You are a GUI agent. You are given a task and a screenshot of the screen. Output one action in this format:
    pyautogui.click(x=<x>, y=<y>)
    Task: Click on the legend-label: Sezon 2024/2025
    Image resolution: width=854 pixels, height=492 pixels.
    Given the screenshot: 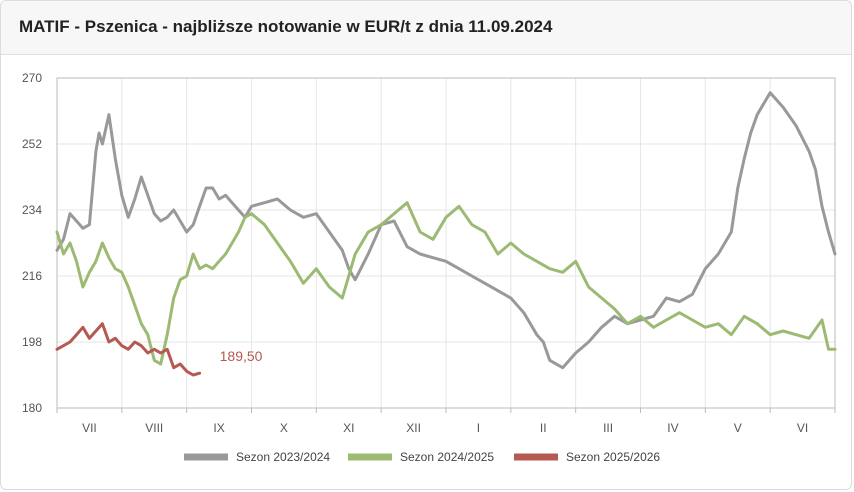 What is the action you would take?
    pyautogui.click(x=447, y=457)
    